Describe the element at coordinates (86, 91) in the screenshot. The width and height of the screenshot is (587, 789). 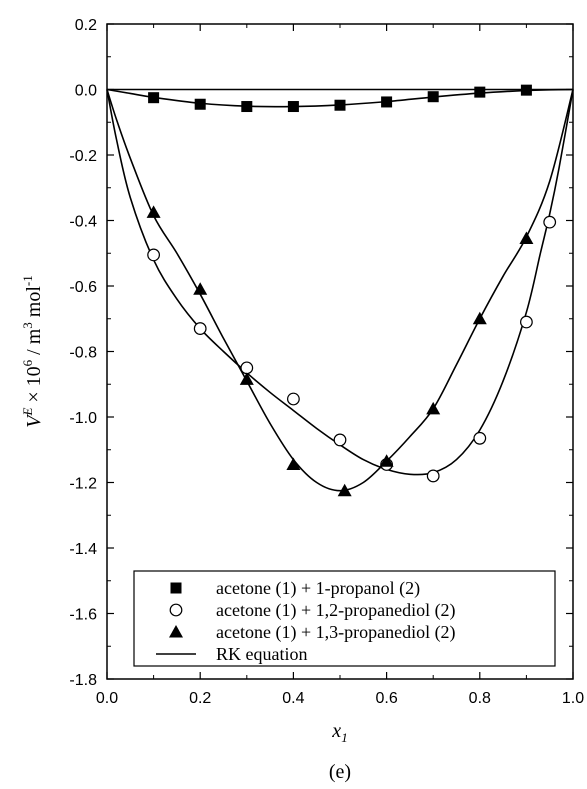
I see `y-tick-label: 0.0` at that location.